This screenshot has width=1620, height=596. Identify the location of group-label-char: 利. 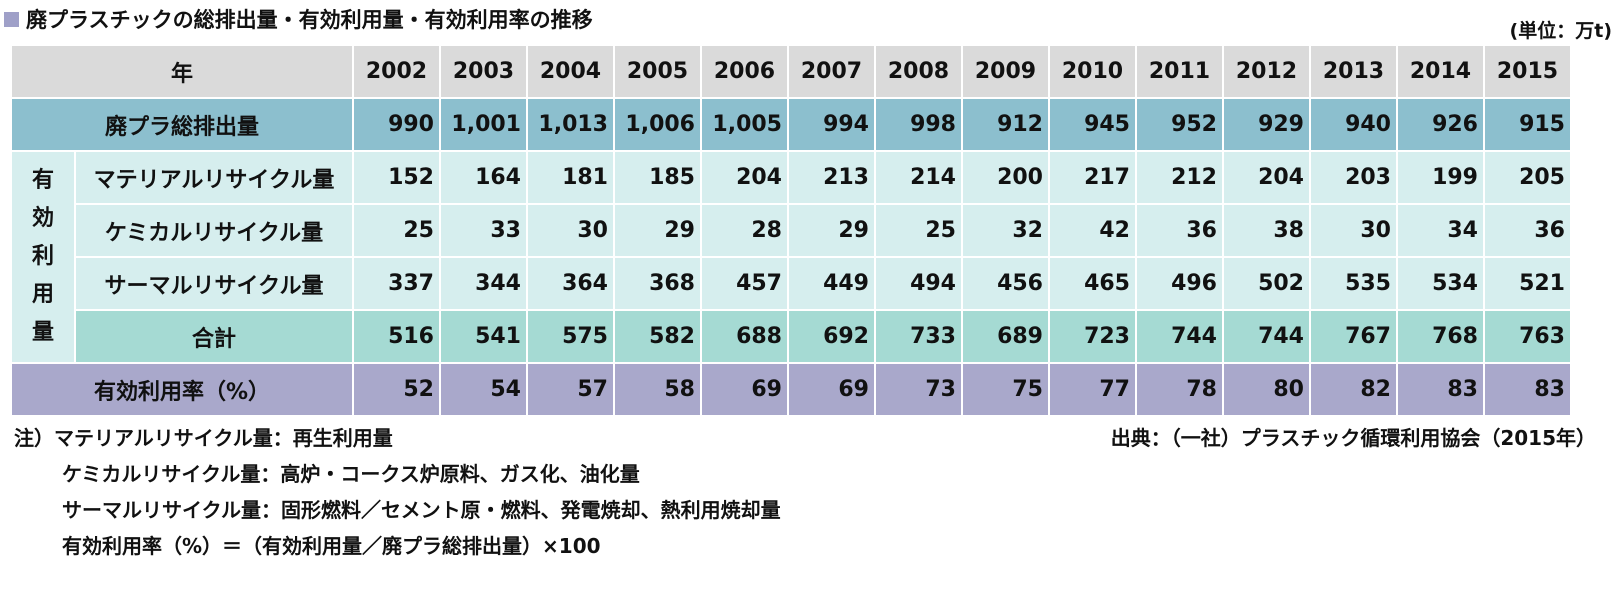
(42, 256).